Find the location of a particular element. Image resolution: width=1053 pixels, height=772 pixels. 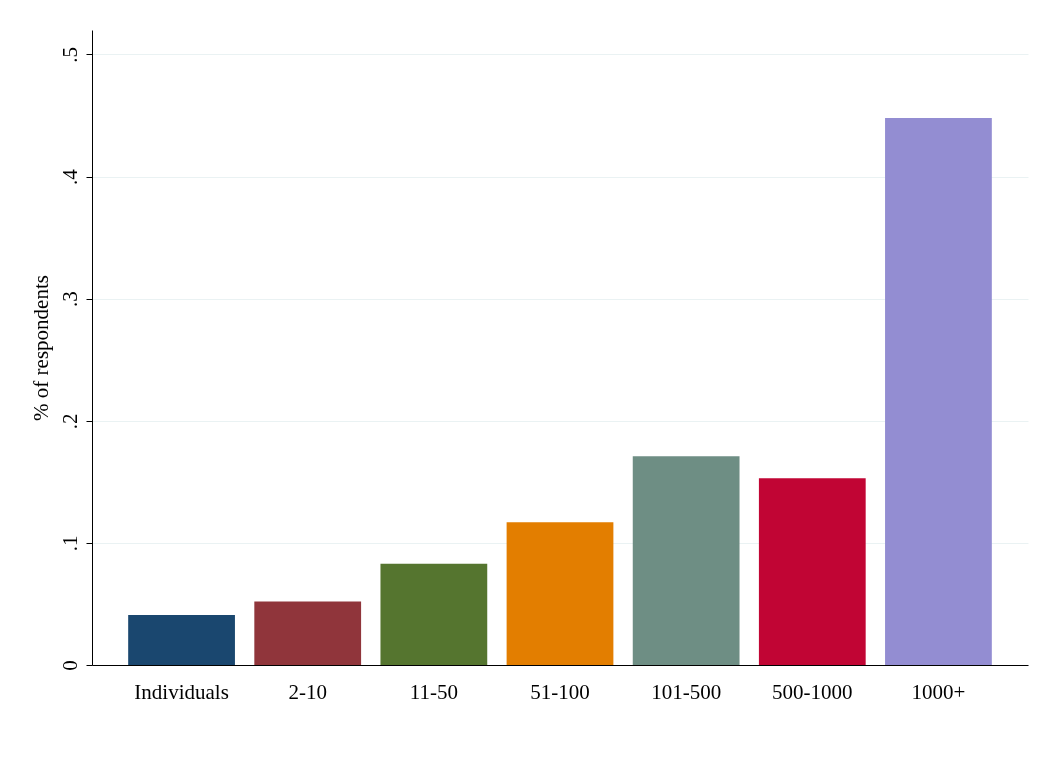

x-tick-label: 51-100 is located at coordinates (560, 691).